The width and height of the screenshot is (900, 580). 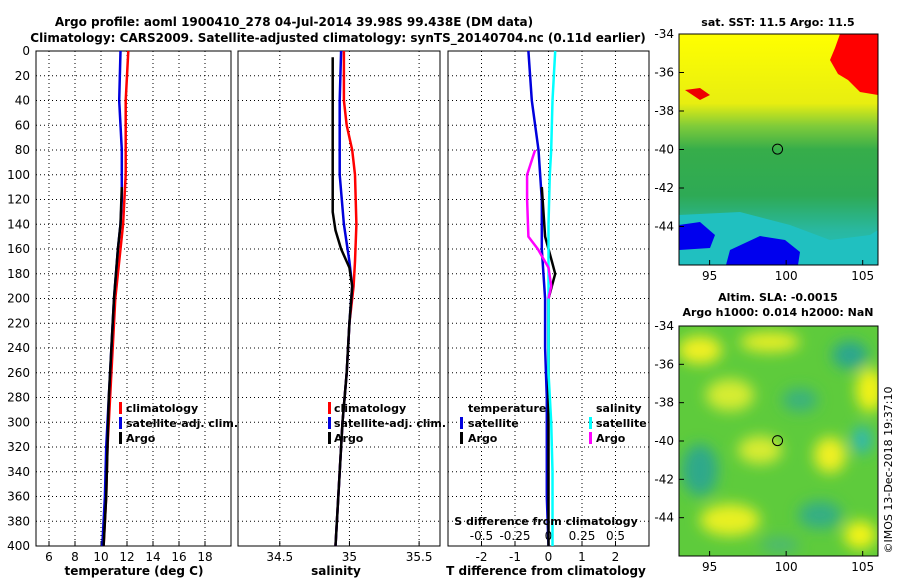 I want to click on salinity-difference-axis: -0.5 -0.25 0 0.25 0.5, so click(x=547, y=536).